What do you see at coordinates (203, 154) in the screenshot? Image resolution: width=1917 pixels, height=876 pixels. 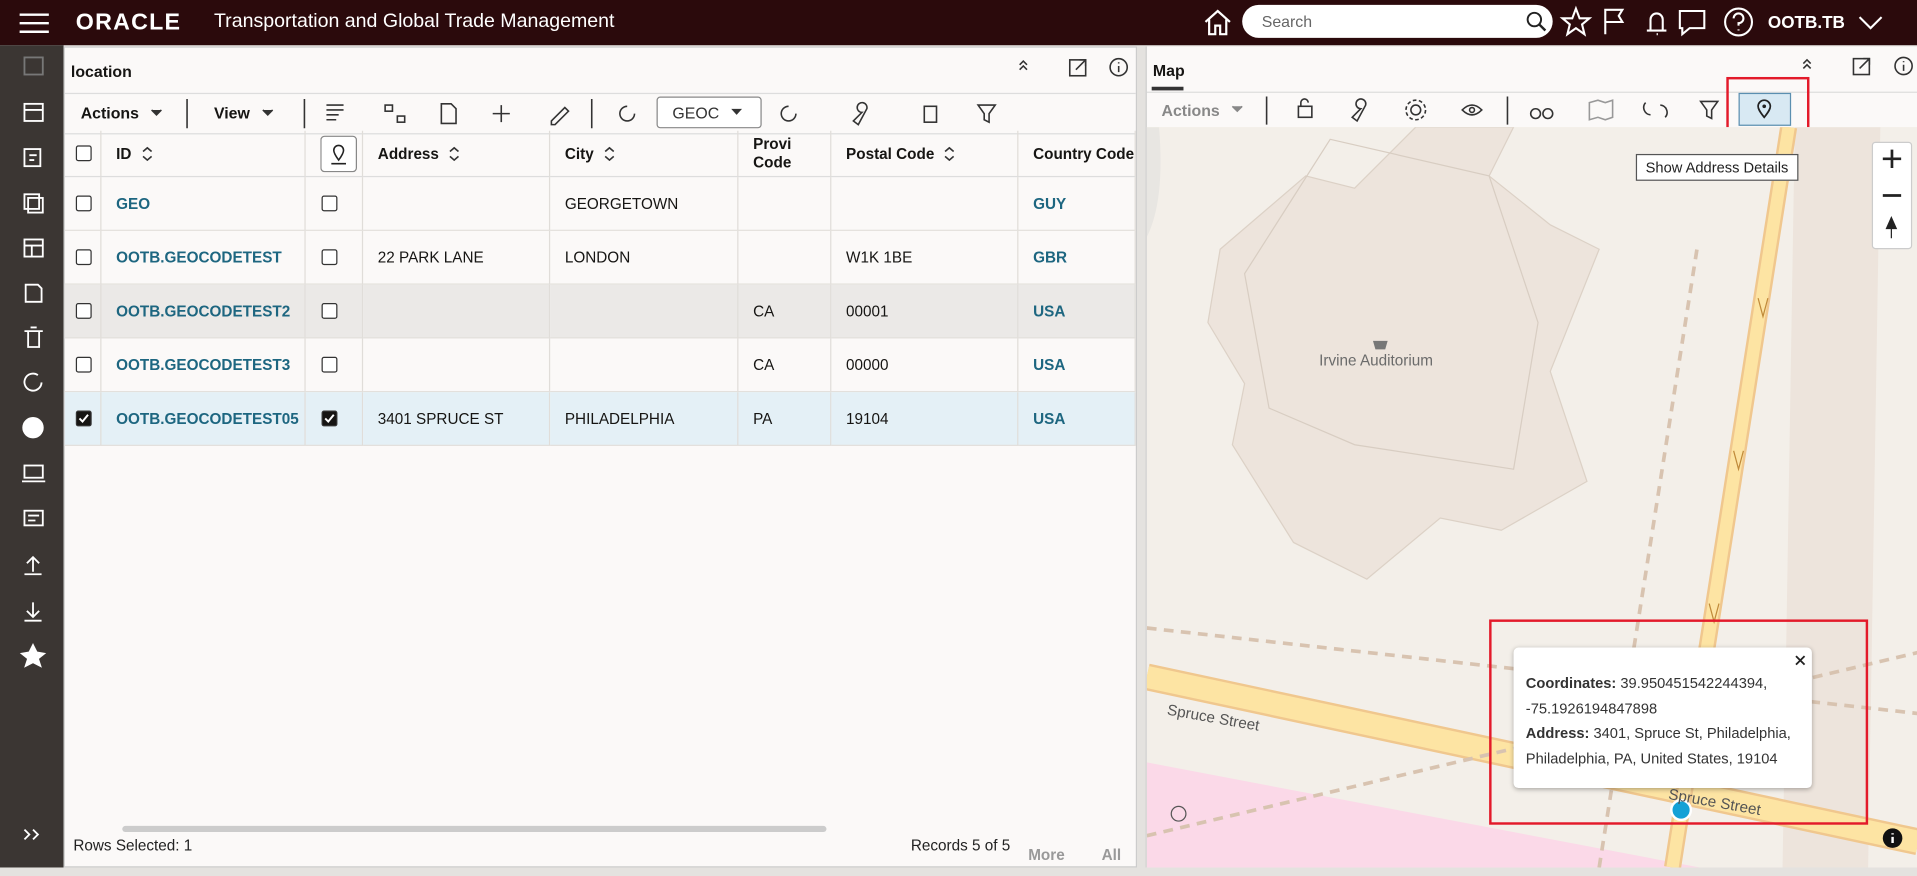 I see `column-header: ID` at bounding box center [203, 154].